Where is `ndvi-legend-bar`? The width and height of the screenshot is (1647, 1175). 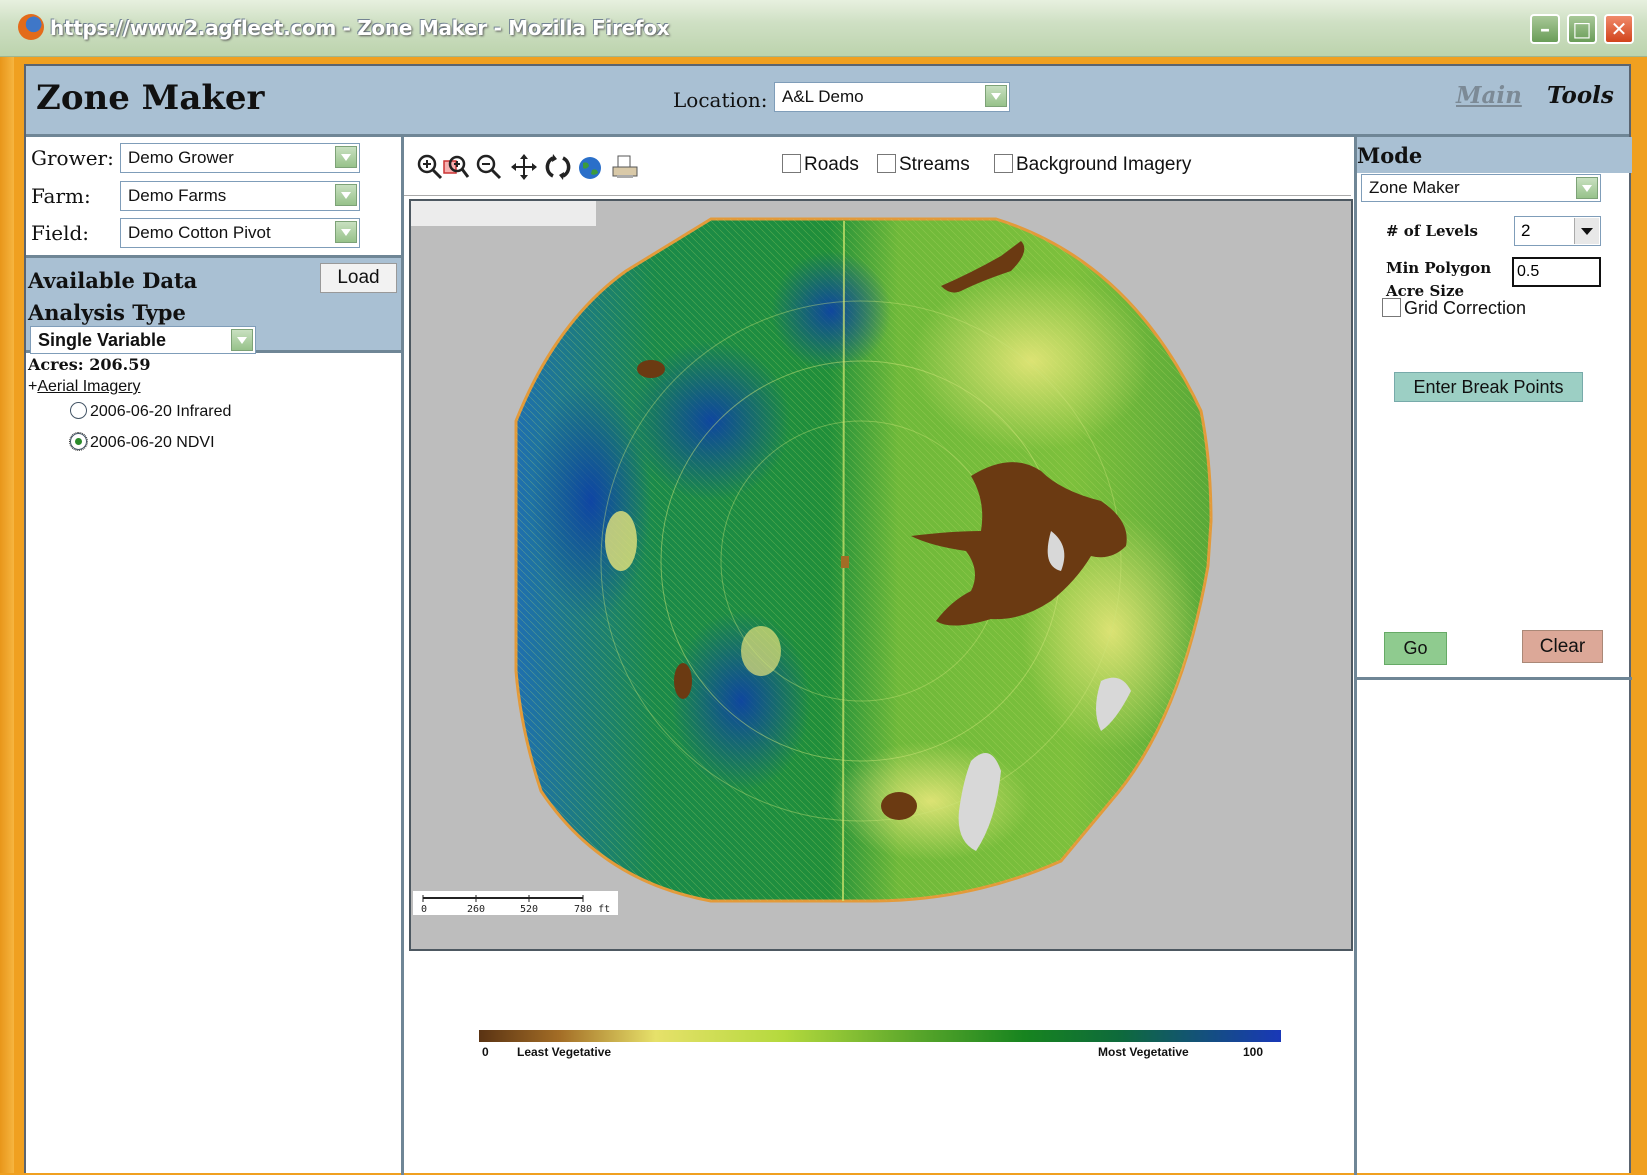
ndvi-legend-bar is located at coordinates (880, 1036).